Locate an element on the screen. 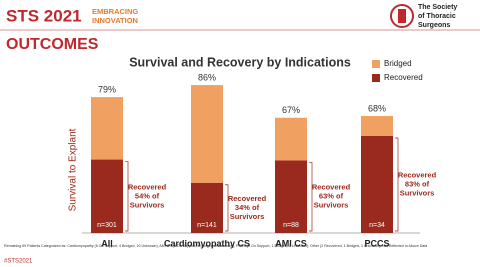  n-label: n=88 is located at coordinates (291, 225).